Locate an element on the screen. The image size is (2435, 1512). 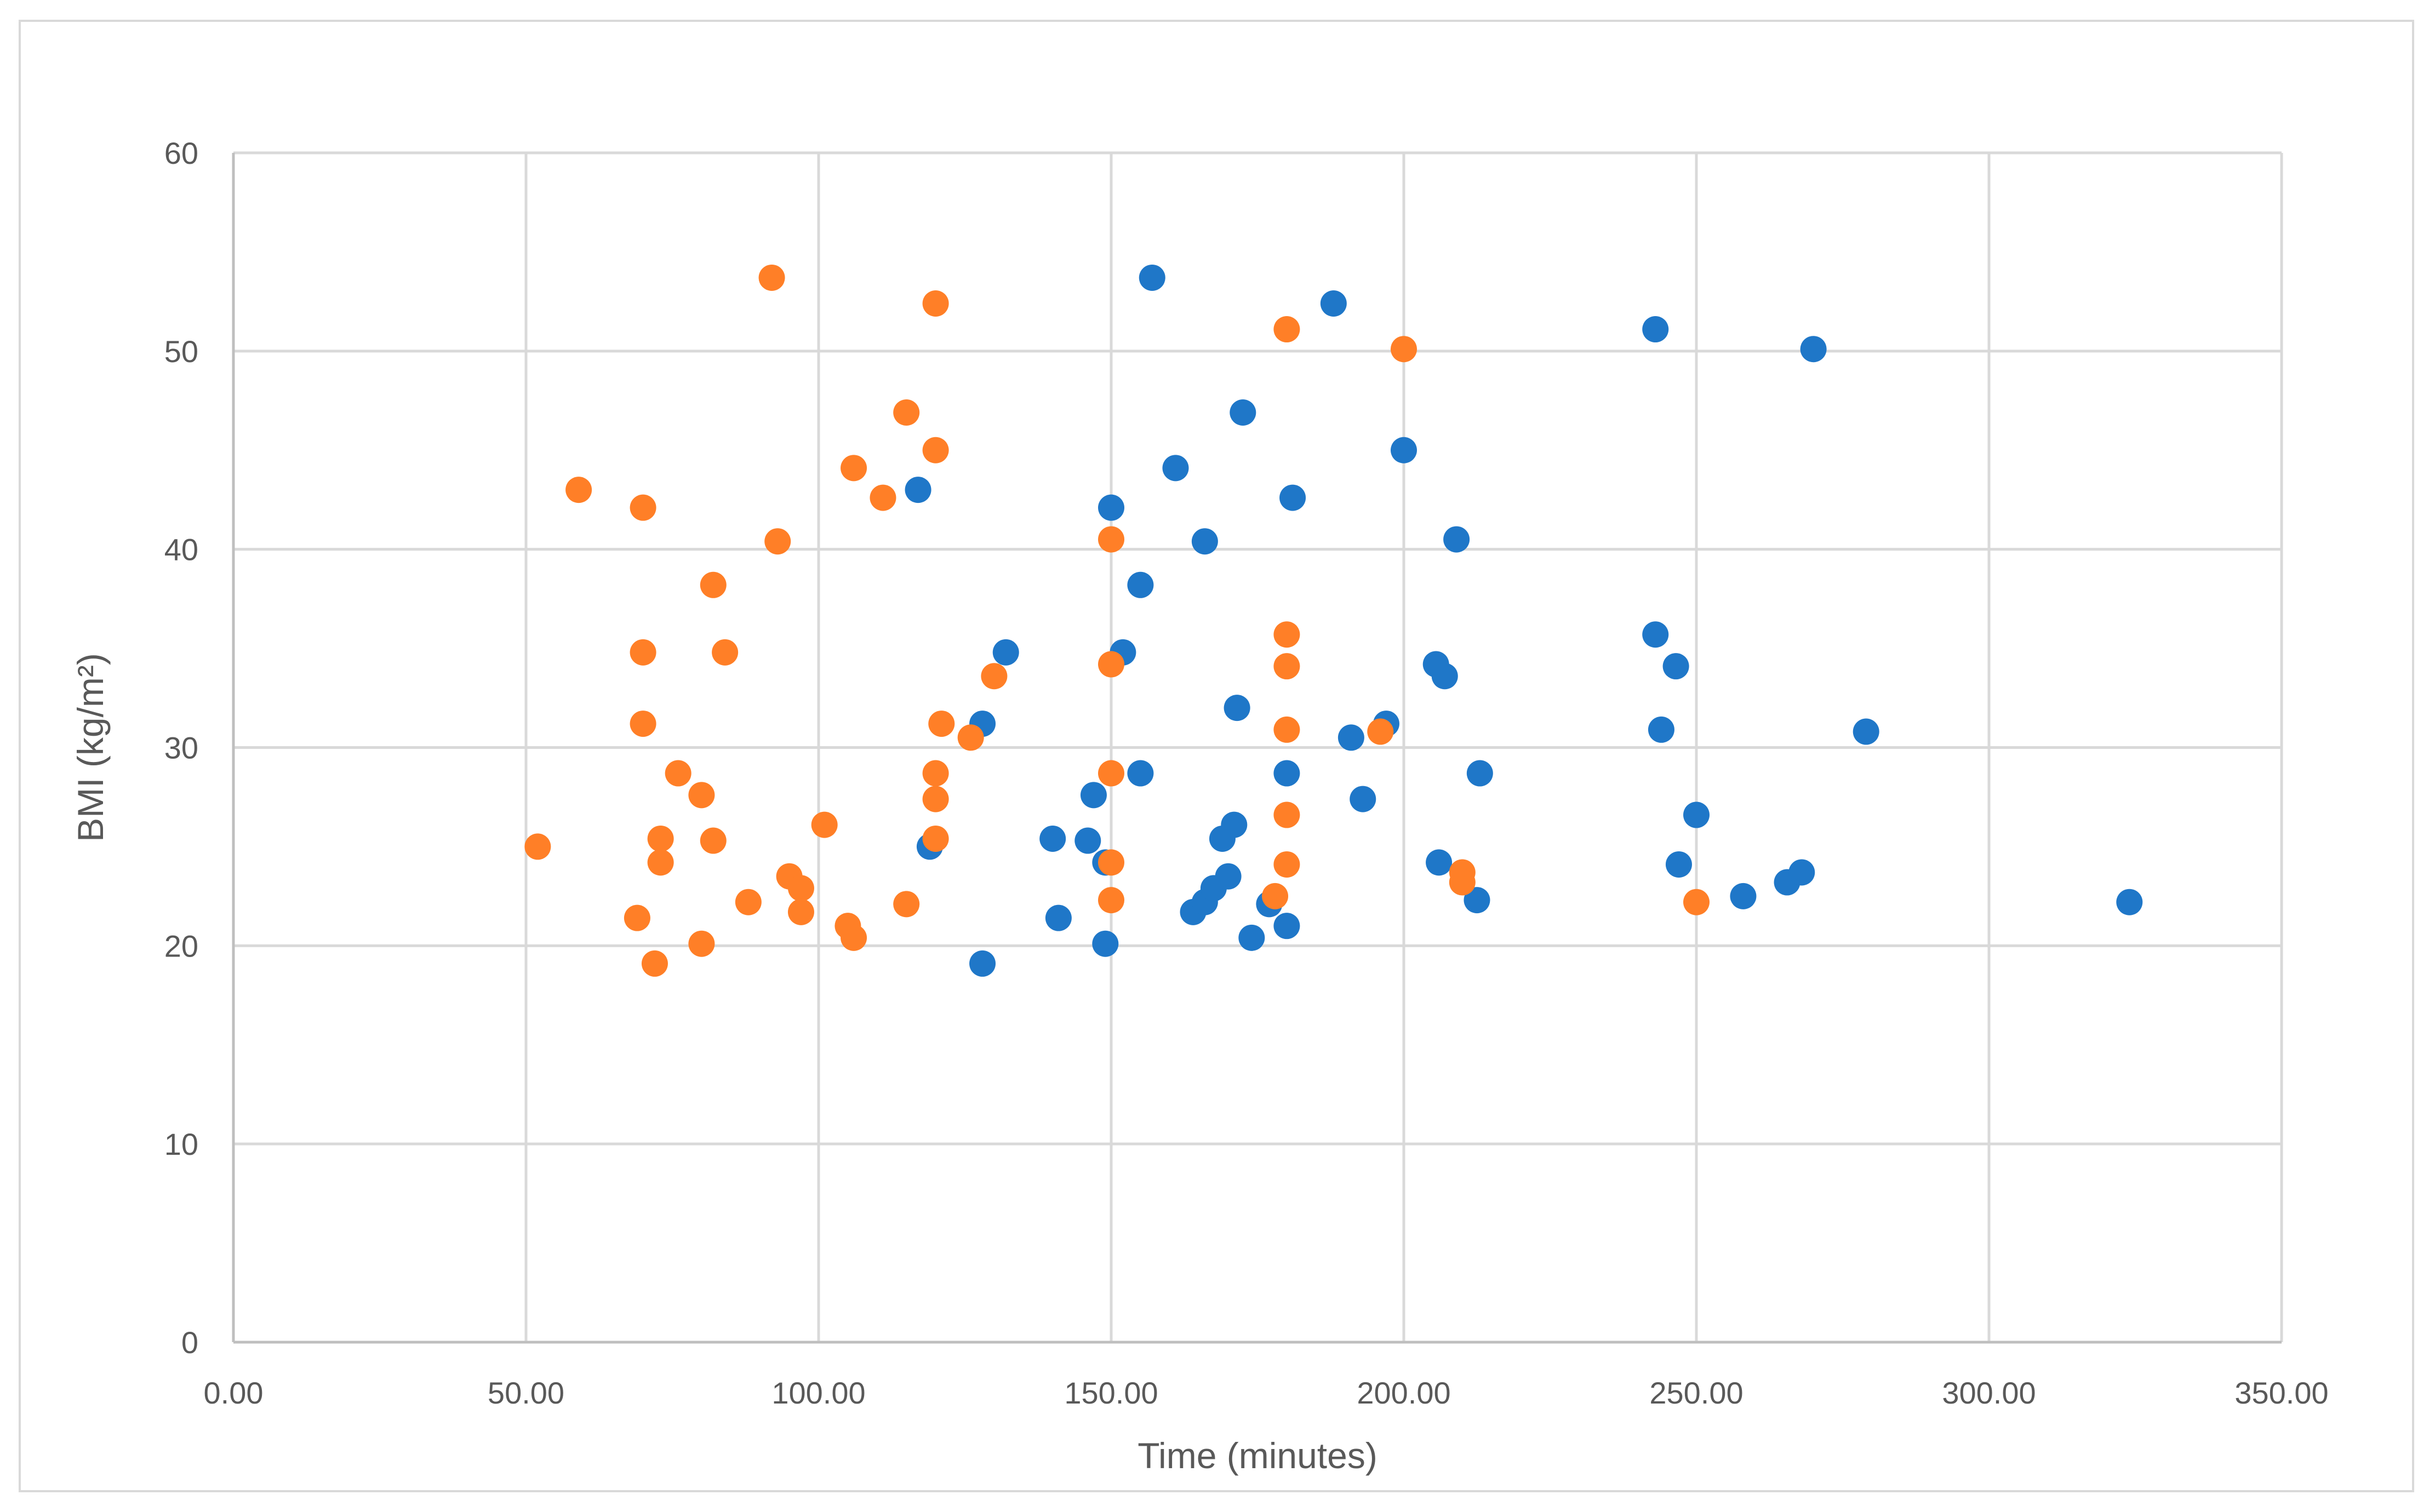
x-axis-title: Time (minutes) is located at coordinates (1257, 1455).